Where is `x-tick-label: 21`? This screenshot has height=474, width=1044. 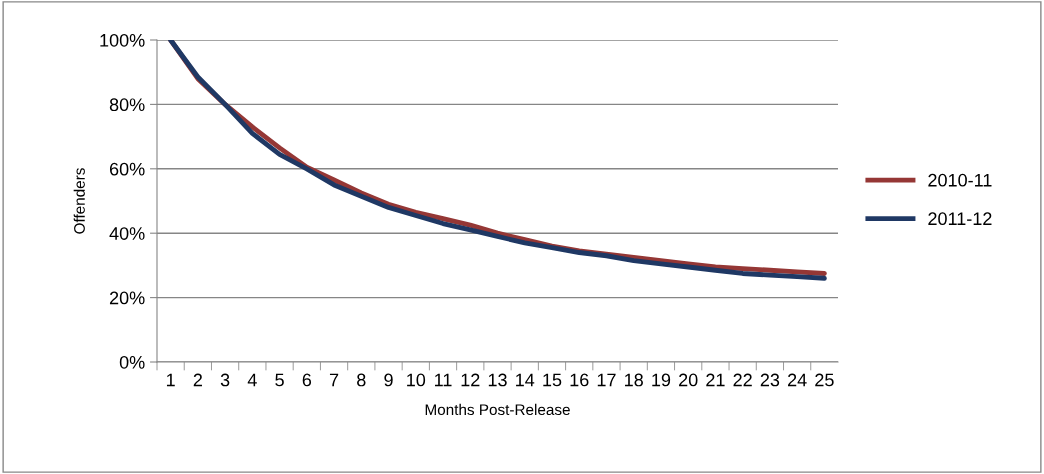 x-tick-label: 21 is located at coordinates (715, 380).